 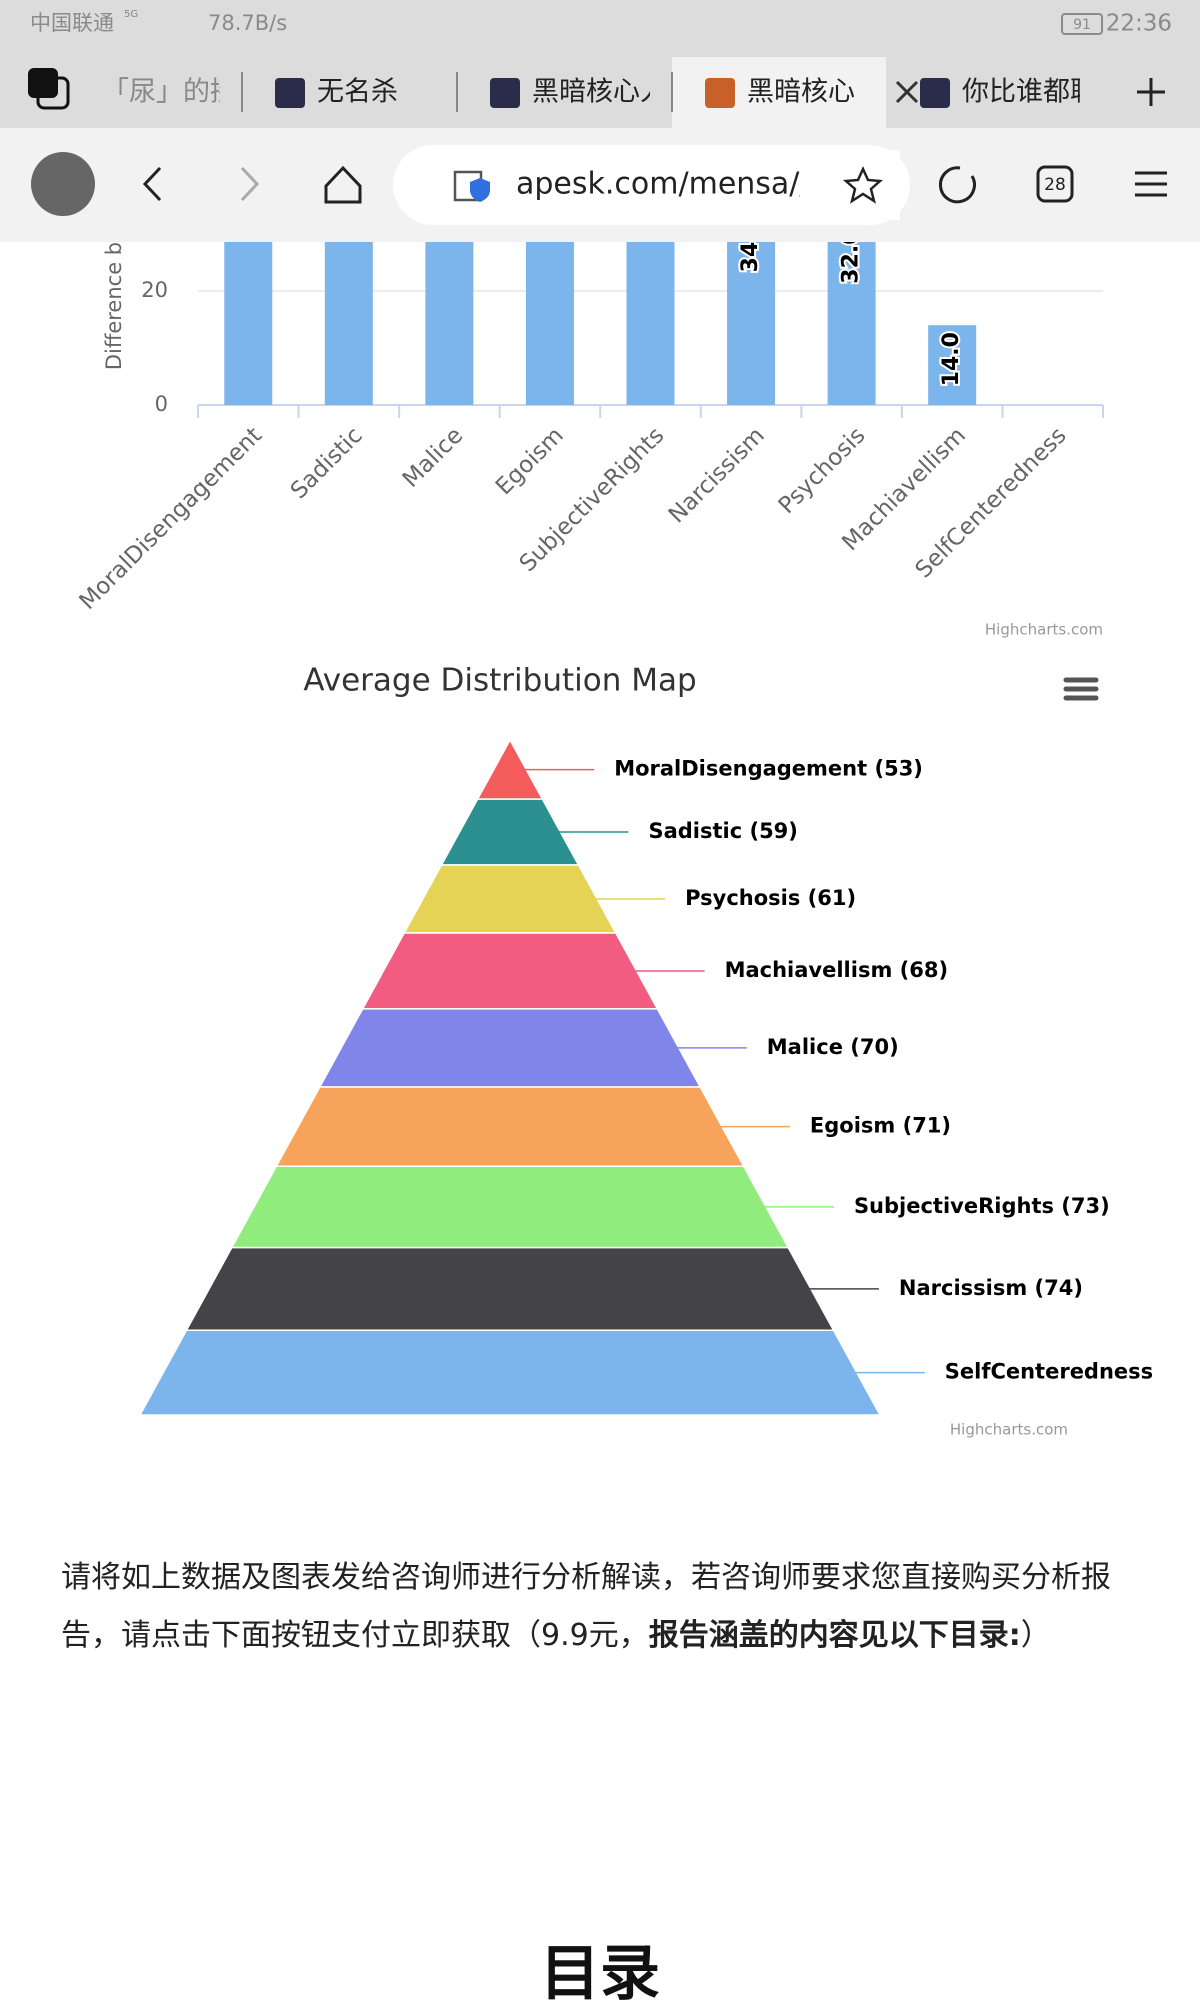 What do you see at coordinates (880, 1126) in the screenshot?
I see `data-label: Egoism (71)` at bounding box center [880, 1126].